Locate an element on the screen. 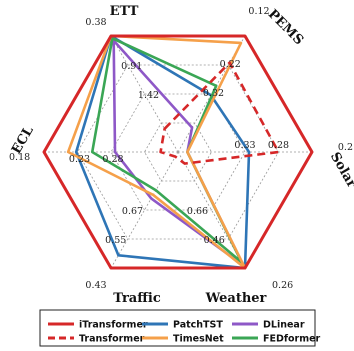 The image size is (354, 351). tick-solar-2: 0.33 is located at coordinates (244, 145).